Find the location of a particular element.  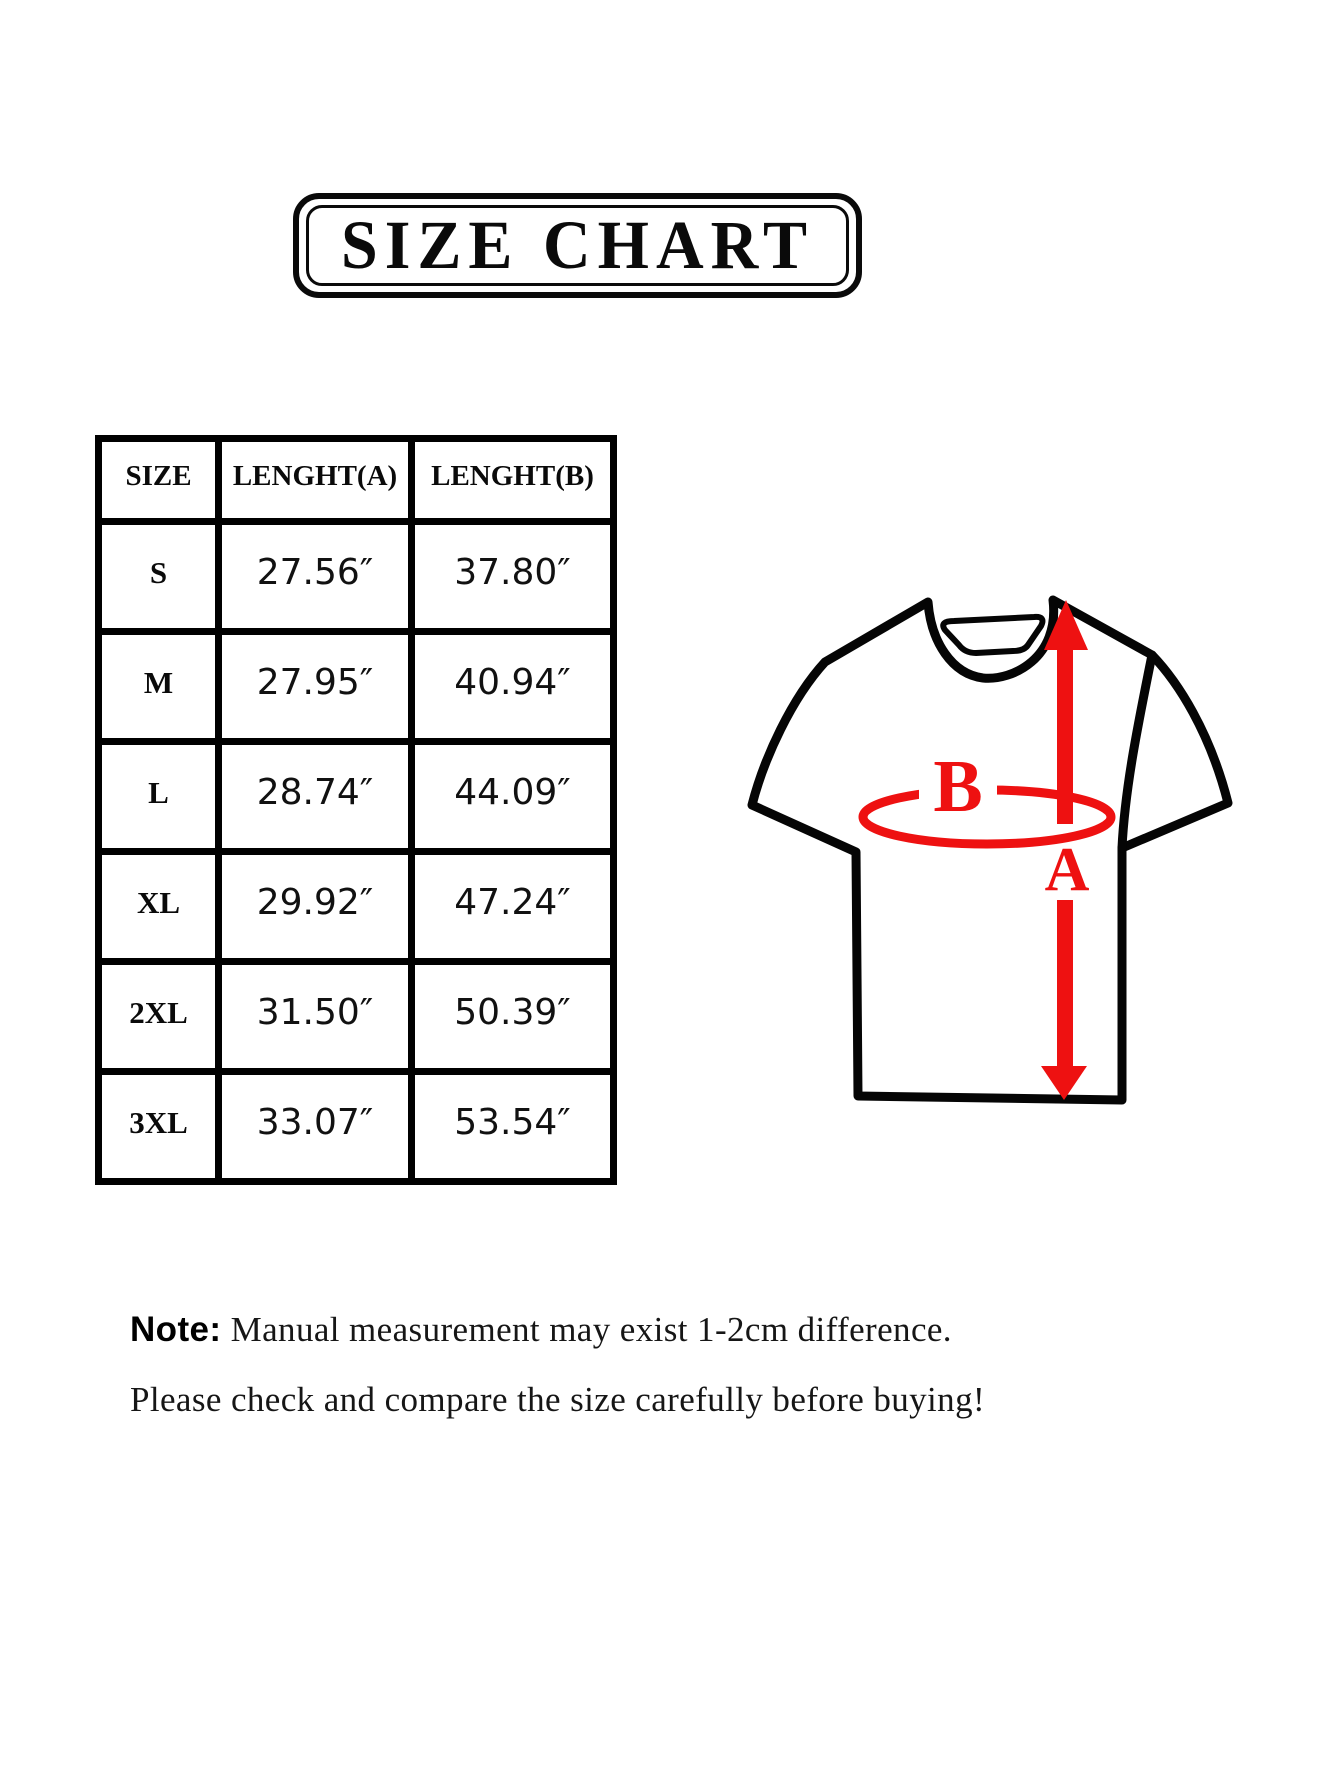

note-prefix: Note: is located at coordinates (176, 1329).